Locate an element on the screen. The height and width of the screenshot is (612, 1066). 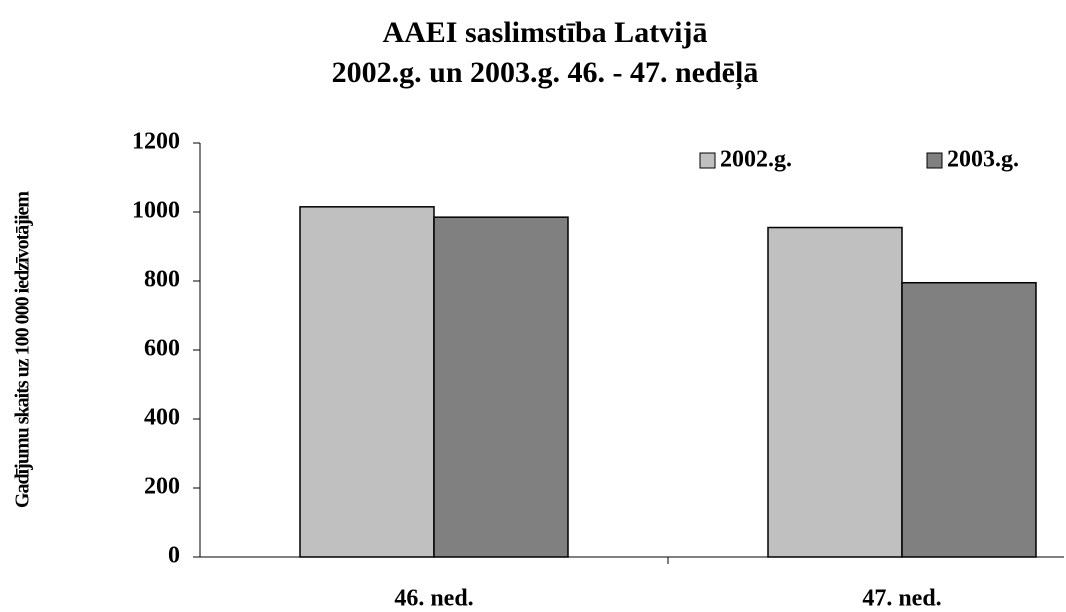
y-tick-label: 400 is located at coordinates (162, 418).